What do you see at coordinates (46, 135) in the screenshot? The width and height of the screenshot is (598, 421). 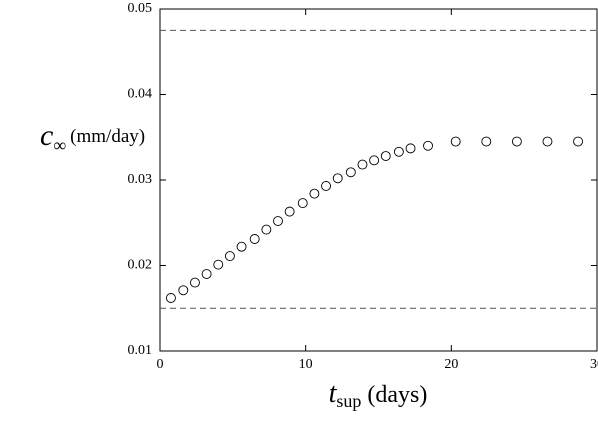 I see `y-symbol: c` at bounding box center [46, 135].